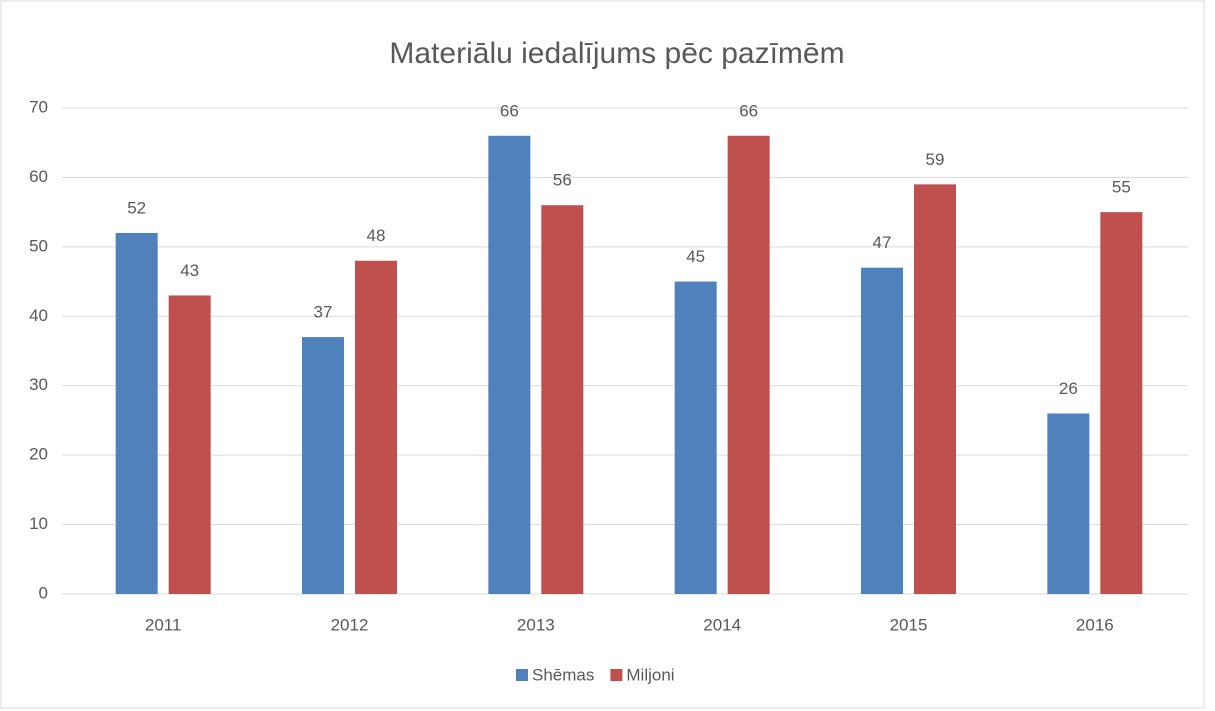 The image size is (1215, 711). Describe the element at coordinates (163, 624) in the screenshot. I see `x-tick-label: 2011` at that location.